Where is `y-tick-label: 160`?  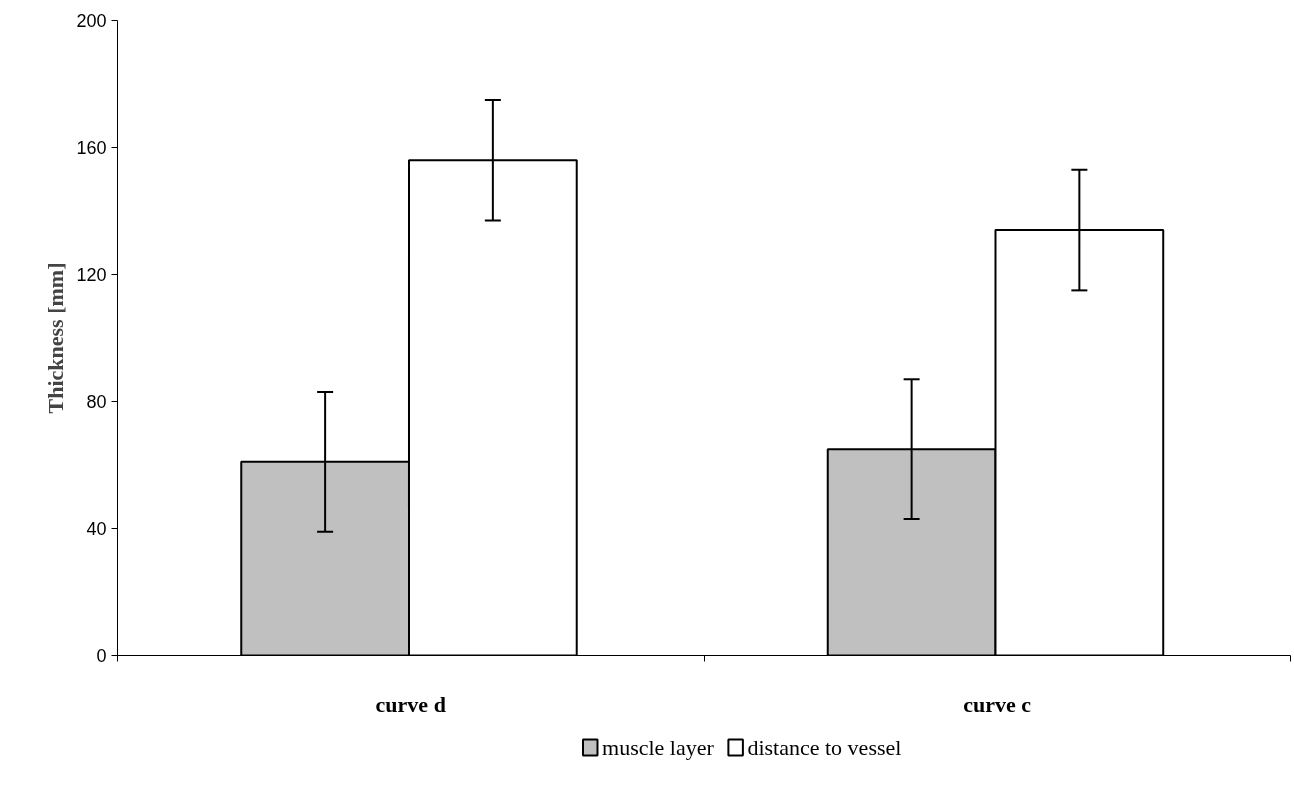 y-tick-label: 160 is located at coordinates (91, 148).